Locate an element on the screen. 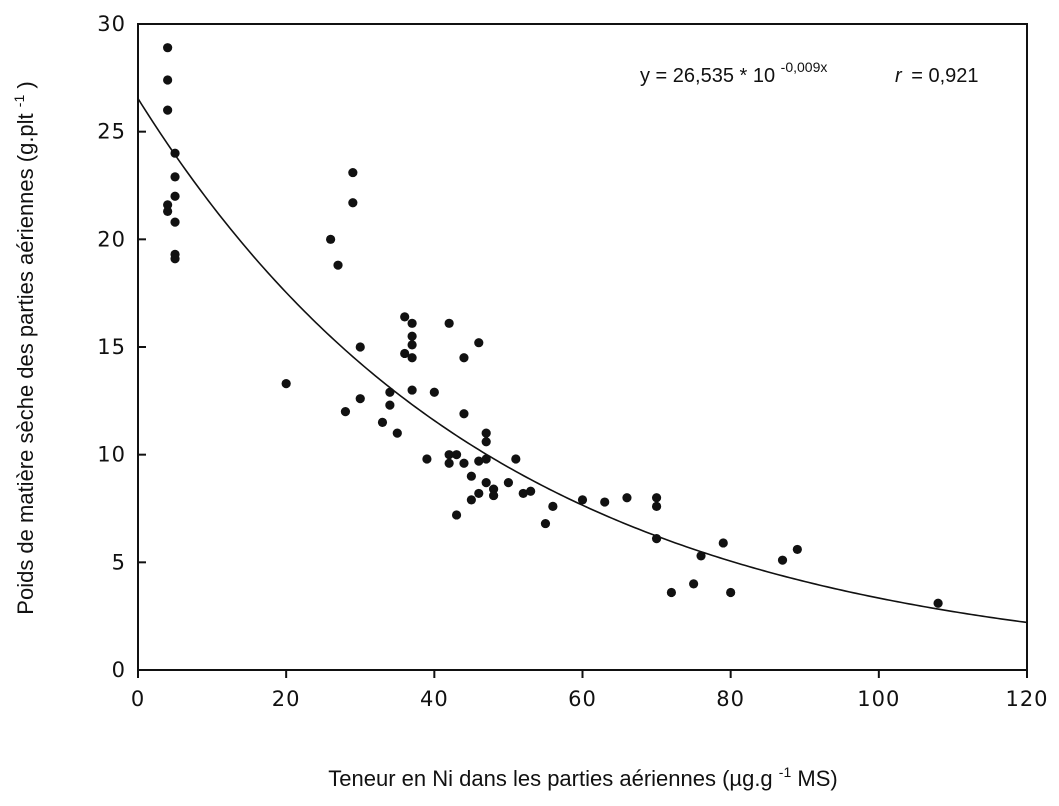 This screenshot has height=806, width=1059. x-tick-label: 40 is located at coordinates (434, 699).